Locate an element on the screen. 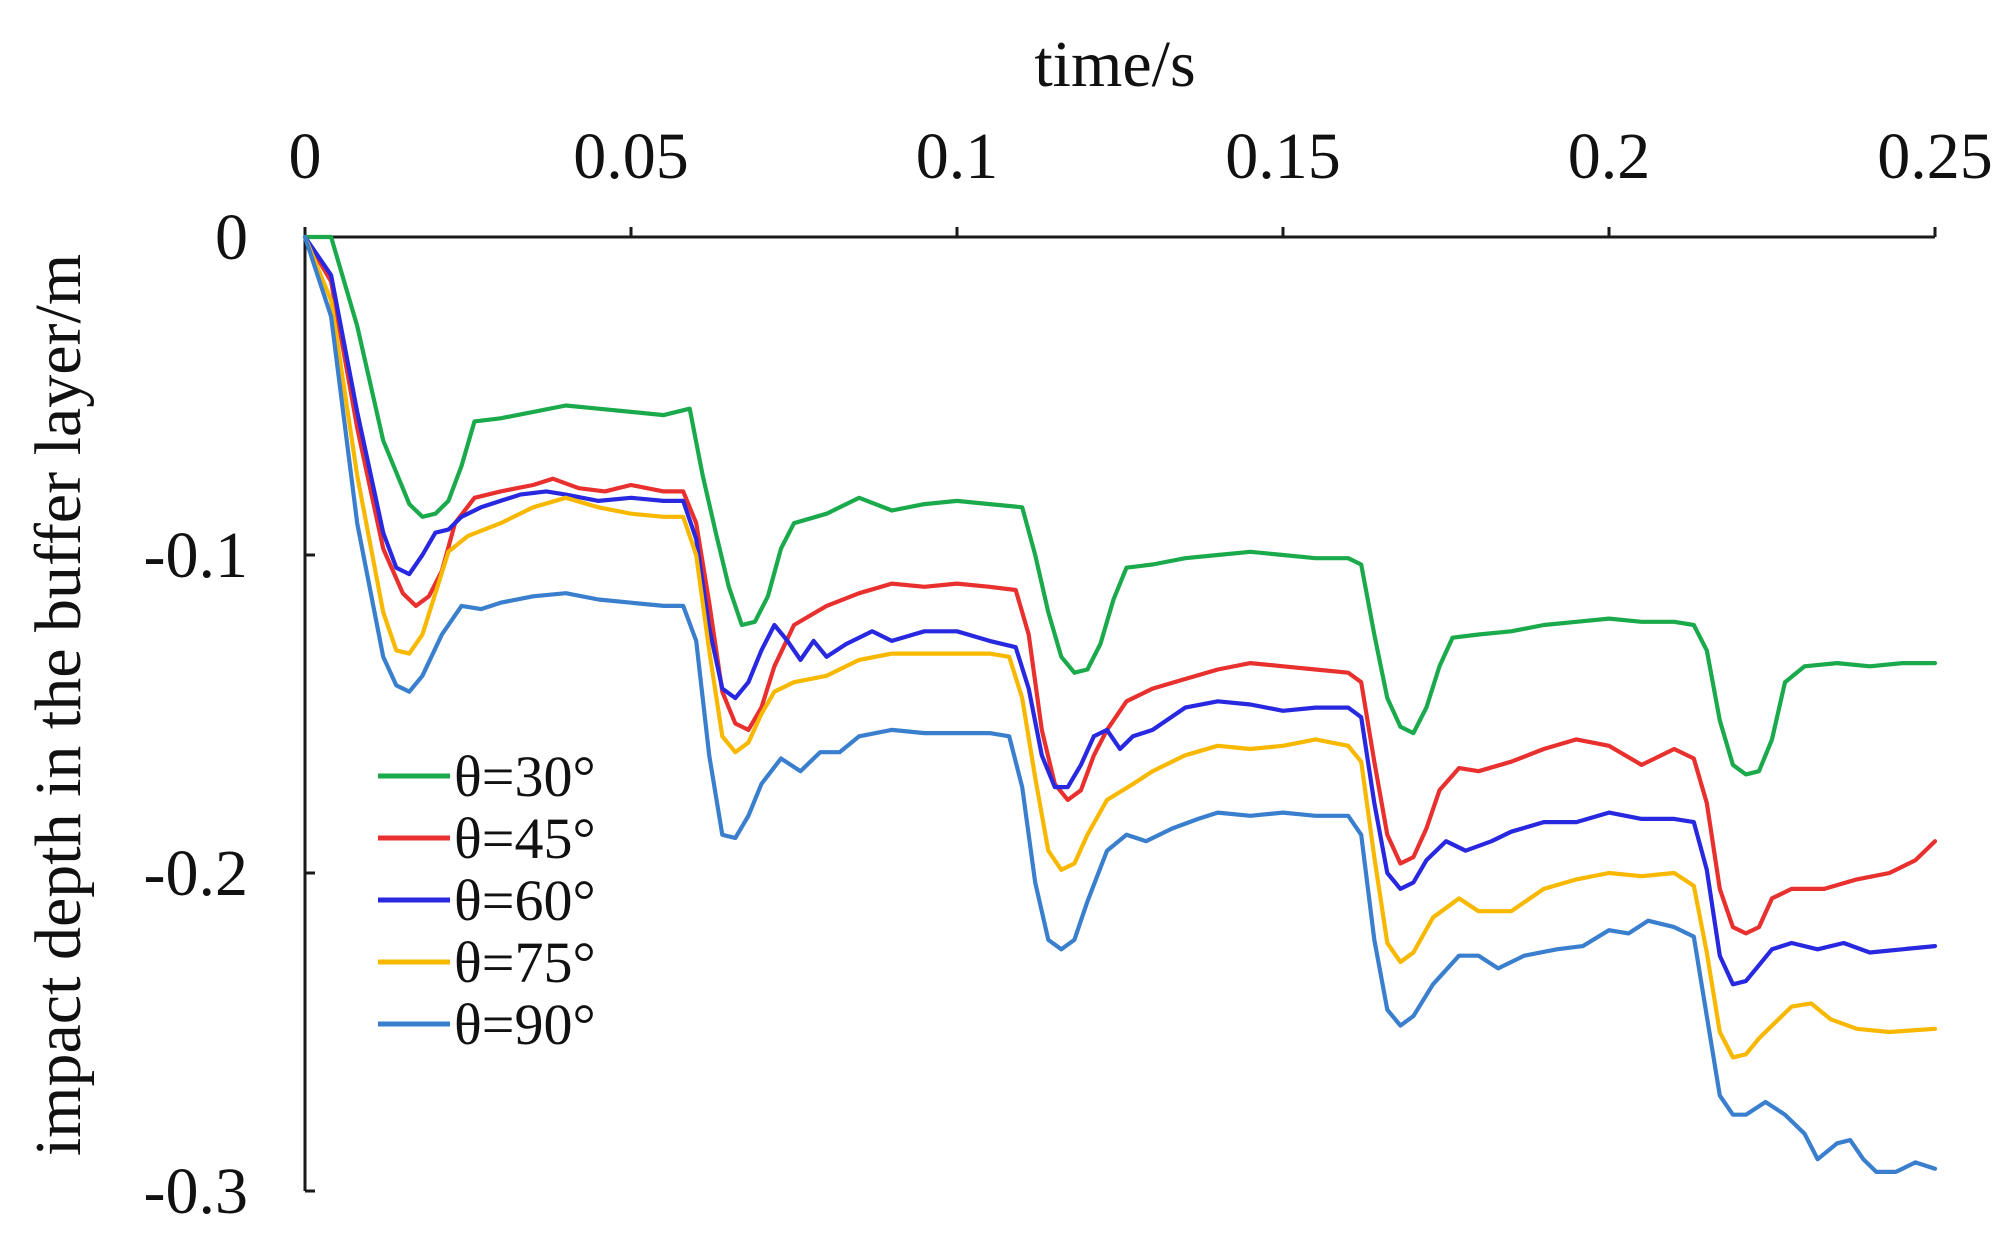 The width and height of the screenshot is (2010, 1246). x-axis-ticks: 0 0.05 0.1 0.15 0.2 0.25 is located at coordinates (1141, 178).